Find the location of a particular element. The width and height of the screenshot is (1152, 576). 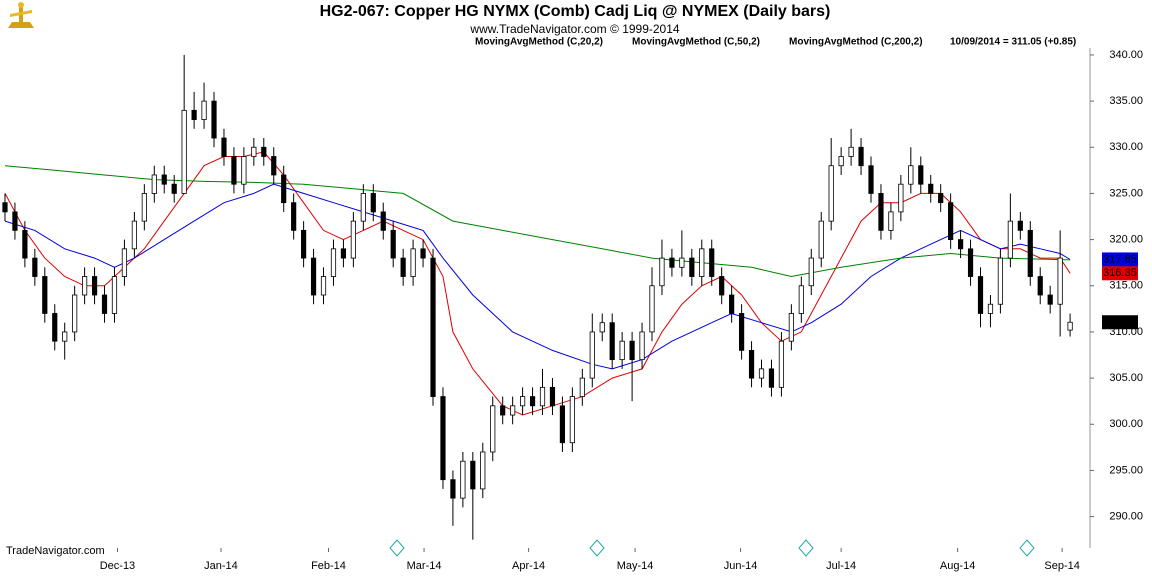

subtitle: www.TradeNavigator.com © 1999-2014 is located at coordinates (574, 29).